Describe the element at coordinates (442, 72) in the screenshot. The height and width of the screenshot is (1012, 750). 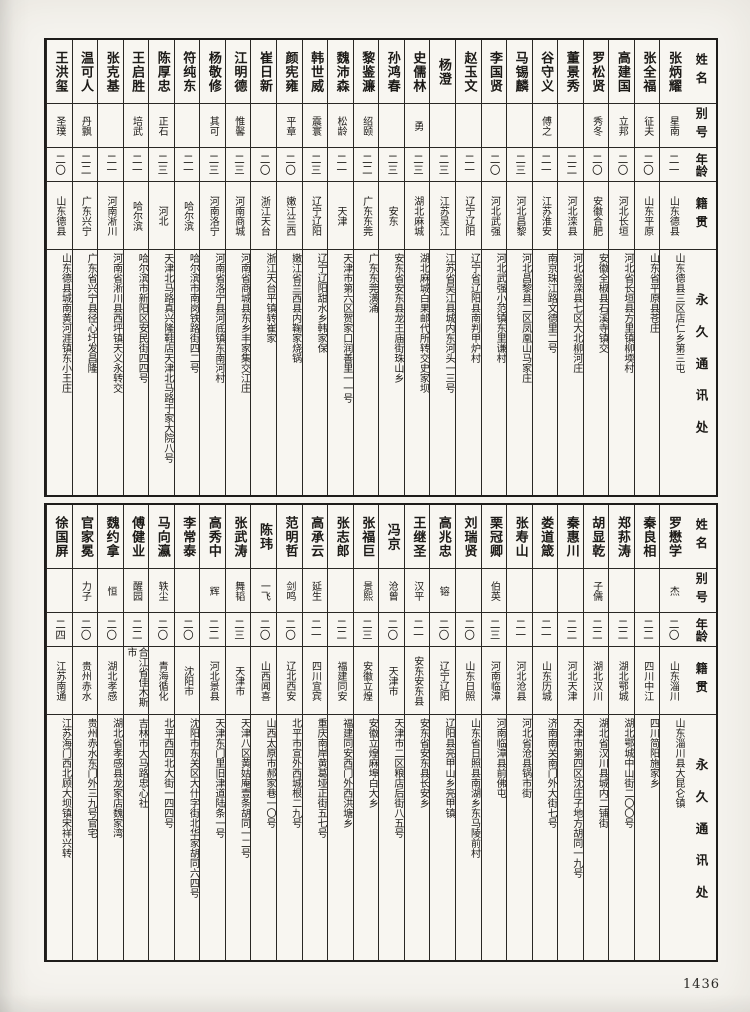
I see `entry-name: 杨澄` at that location.